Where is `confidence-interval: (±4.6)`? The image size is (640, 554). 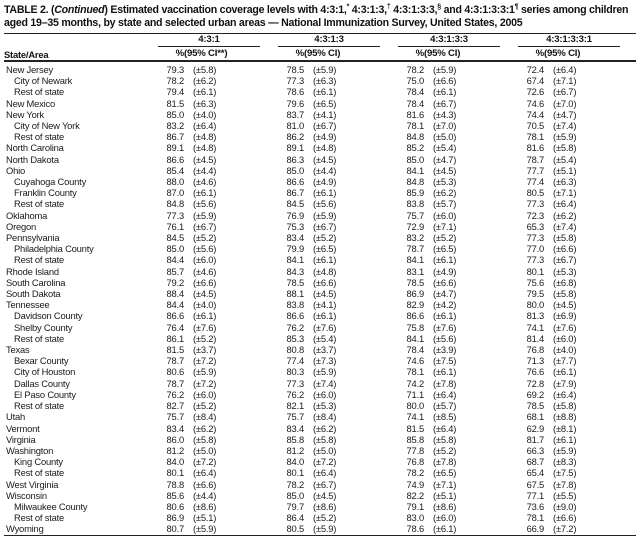
confidence-interval: (±4.6) is located at coordinates (205, 271).